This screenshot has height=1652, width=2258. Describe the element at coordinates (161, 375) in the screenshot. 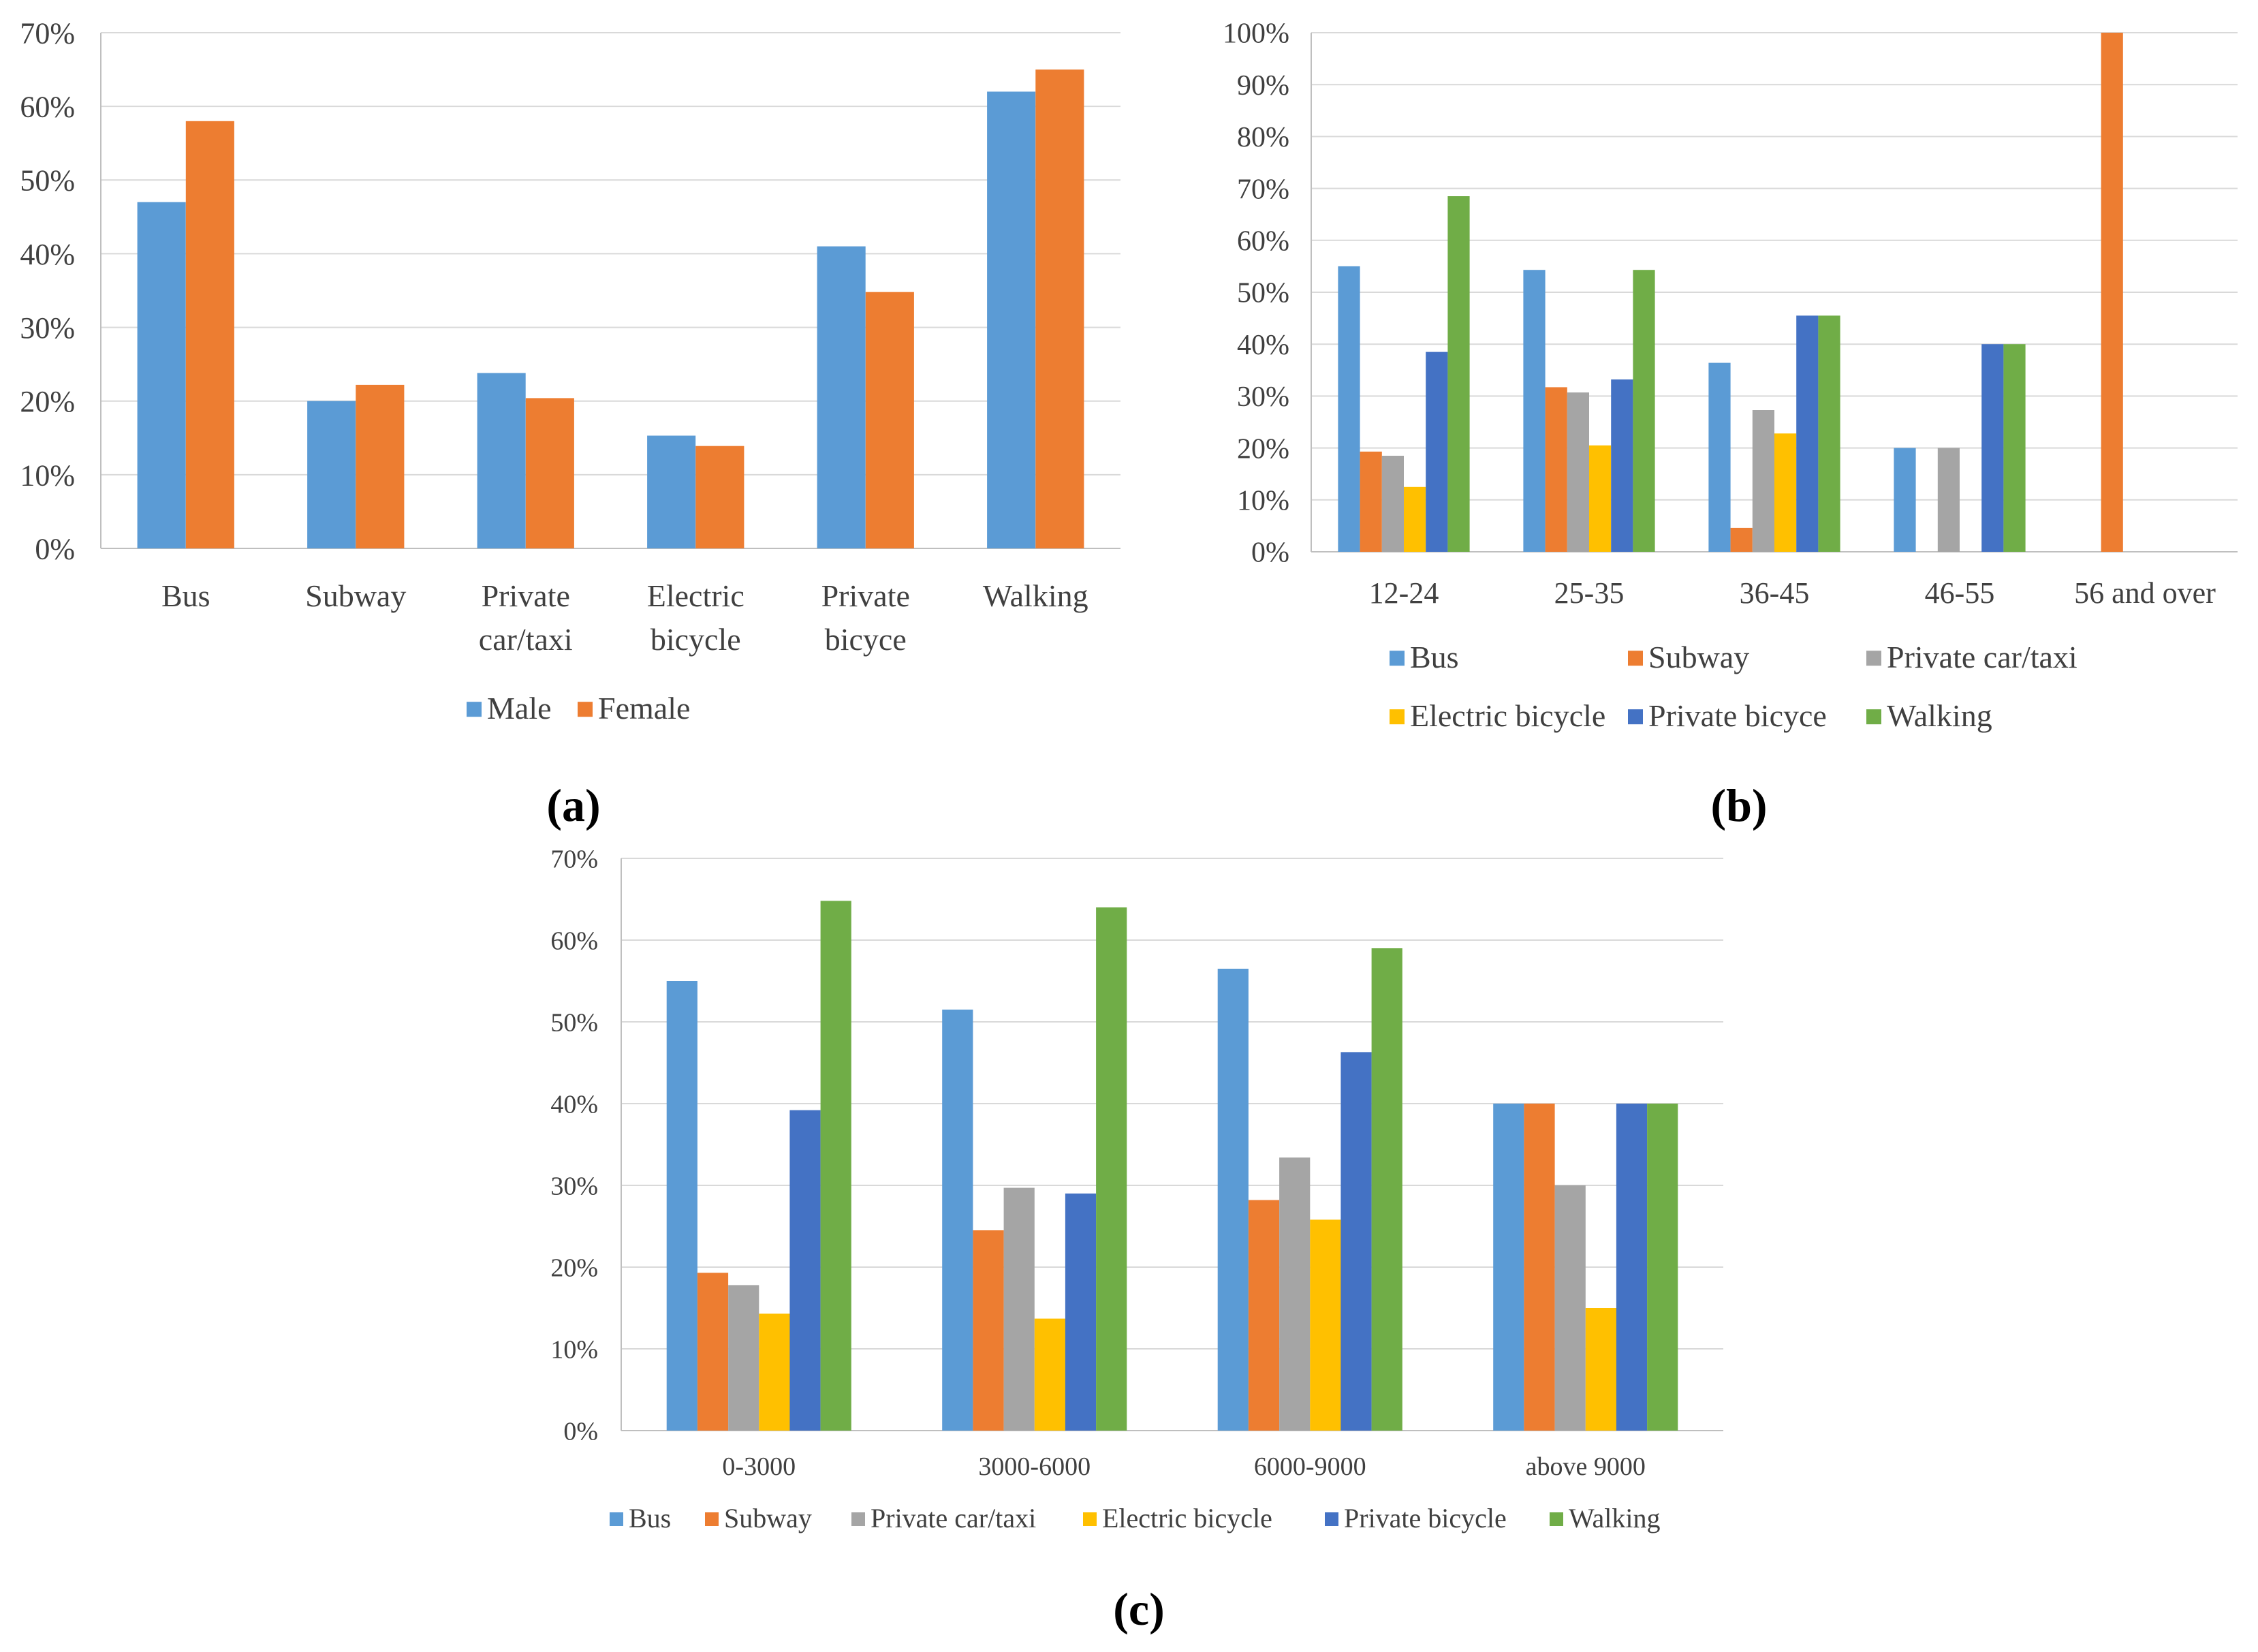

I see `bar-male-bus` at that location.